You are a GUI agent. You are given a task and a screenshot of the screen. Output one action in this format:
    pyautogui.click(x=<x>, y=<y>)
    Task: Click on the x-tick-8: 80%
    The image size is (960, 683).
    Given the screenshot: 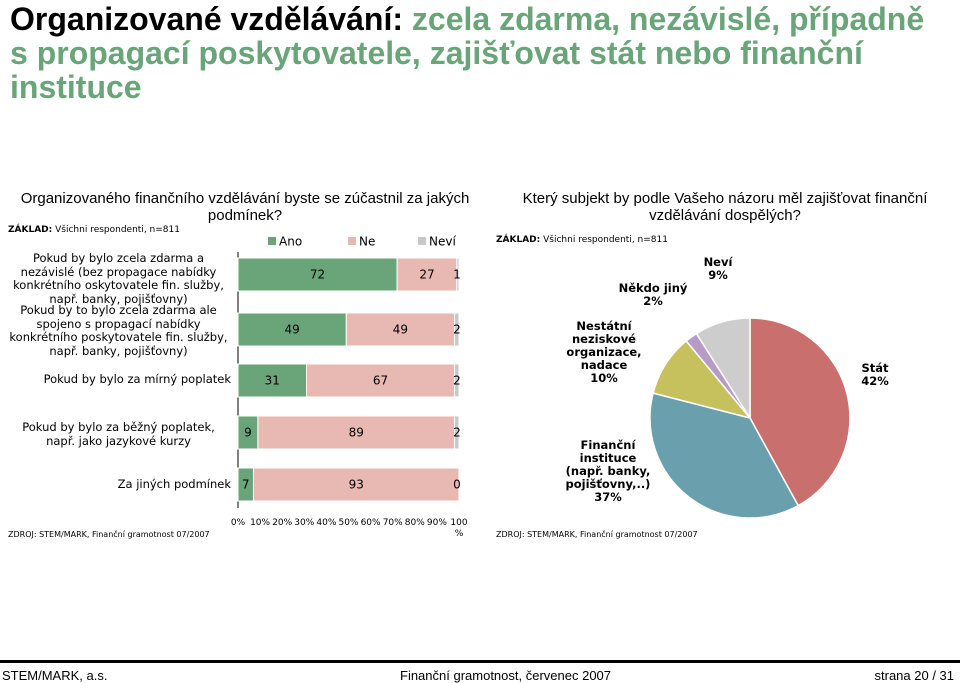 What is the action you would take?
    pyautogui.click(x=415, y=523)
    